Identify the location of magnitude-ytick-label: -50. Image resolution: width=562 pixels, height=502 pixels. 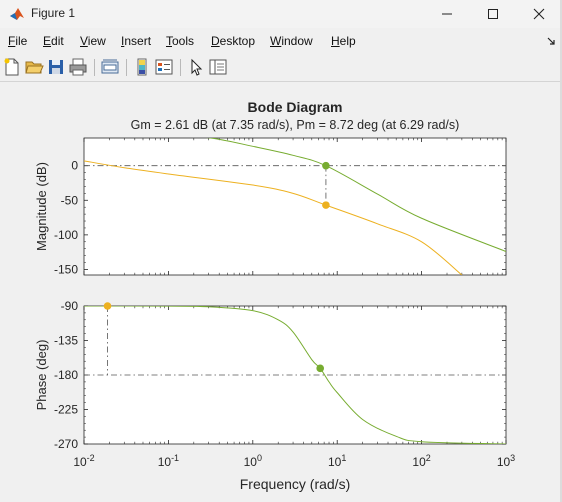
(70, 200).